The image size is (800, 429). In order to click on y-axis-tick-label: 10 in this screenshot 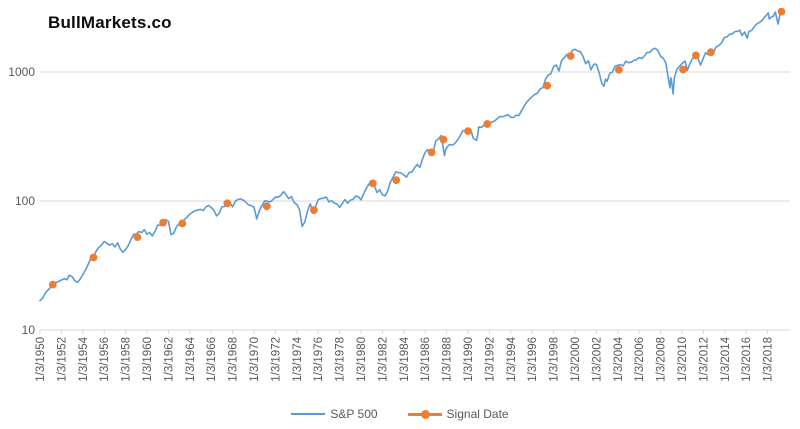, I will do `click(29, 330)`.